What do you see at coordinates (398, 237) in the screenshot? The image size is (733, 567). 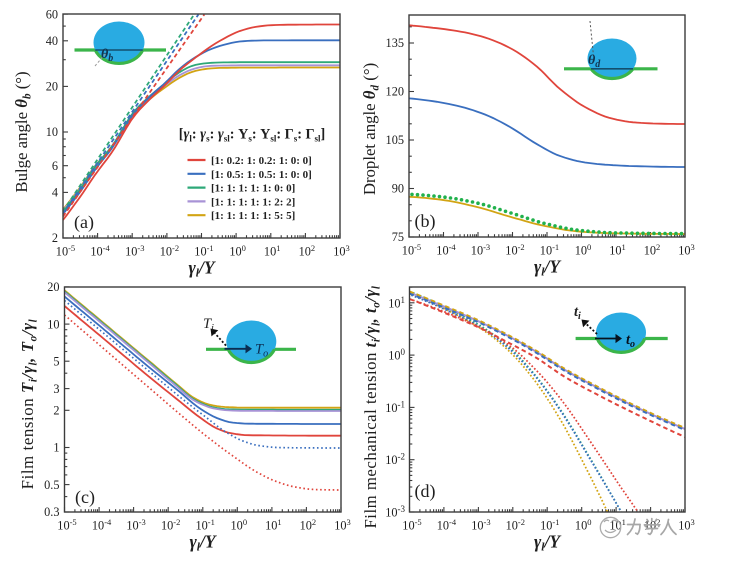 I see `svg-text: 75` at bounding box center [398, 237].